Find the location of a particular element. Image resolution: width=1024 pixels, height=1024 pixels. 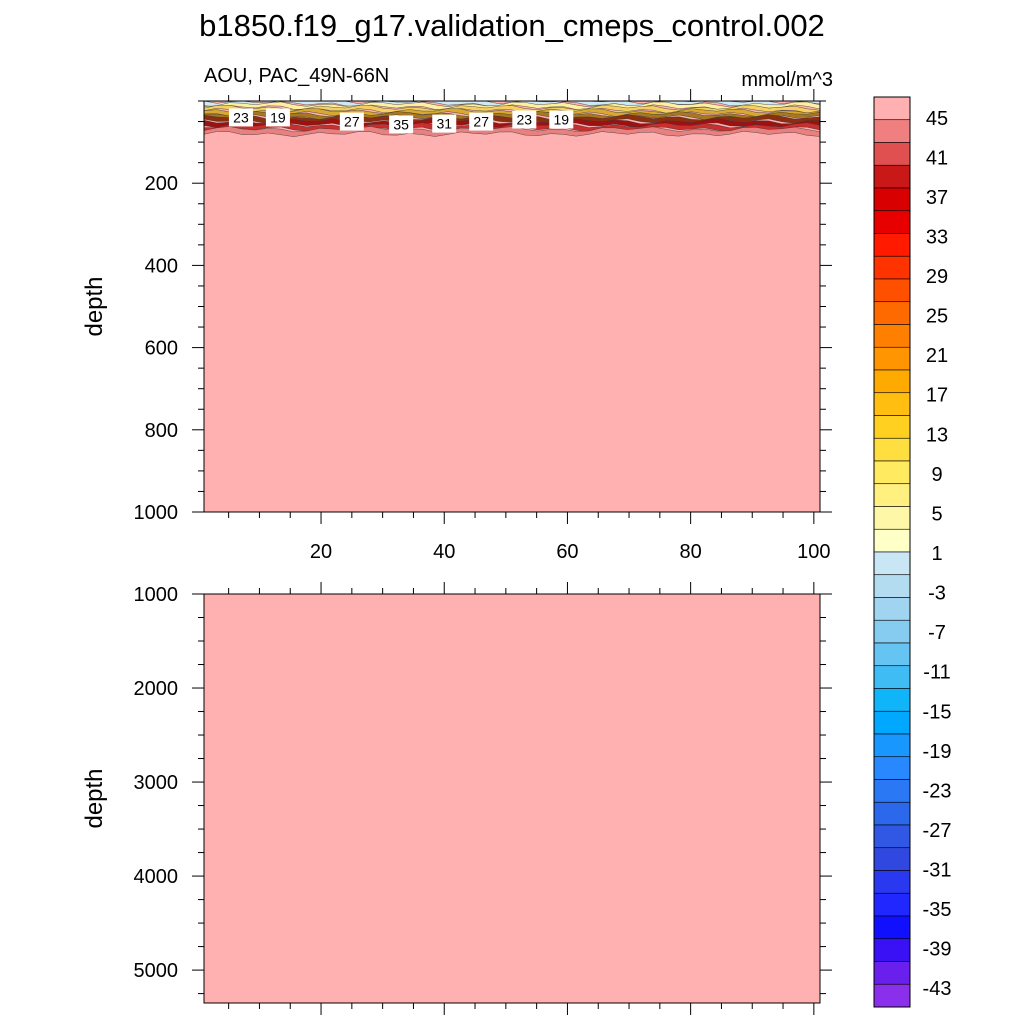

colorbar-label: 25 is located at coordinates (937, 317).